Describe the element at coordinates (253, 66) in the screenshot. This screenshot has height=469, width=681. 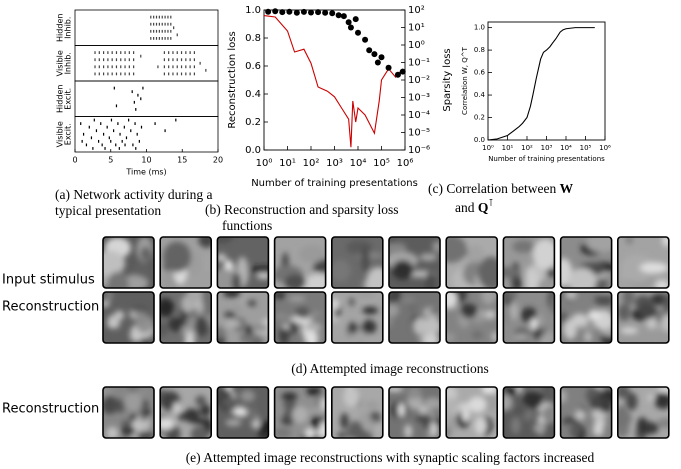
I see `y-tick-label: 0.6` at that location.